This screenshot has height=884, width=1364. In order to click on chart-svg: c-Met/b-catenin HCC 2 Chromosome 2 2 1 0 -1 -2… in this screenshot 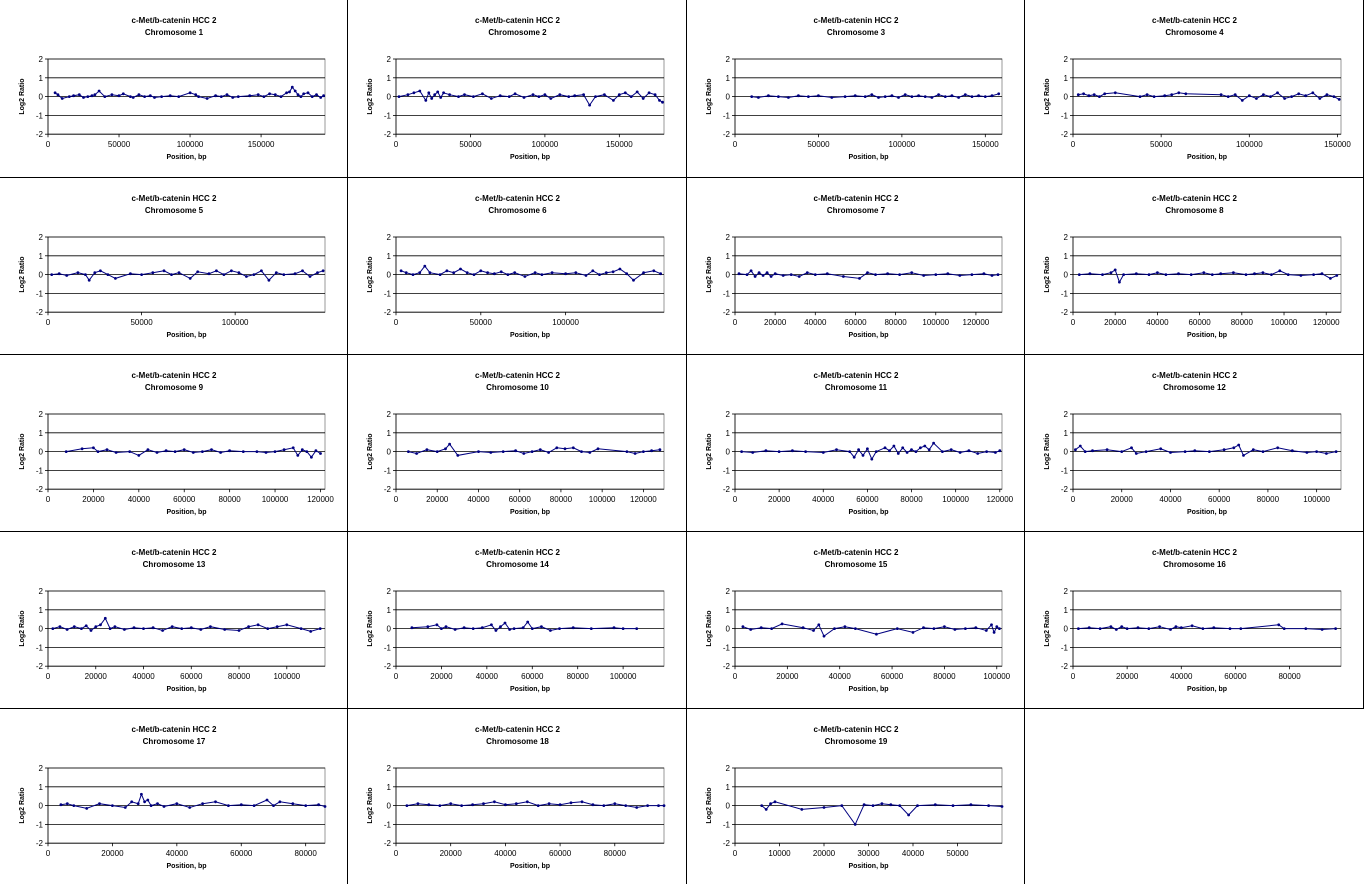, I will do `click(516, 88)`.